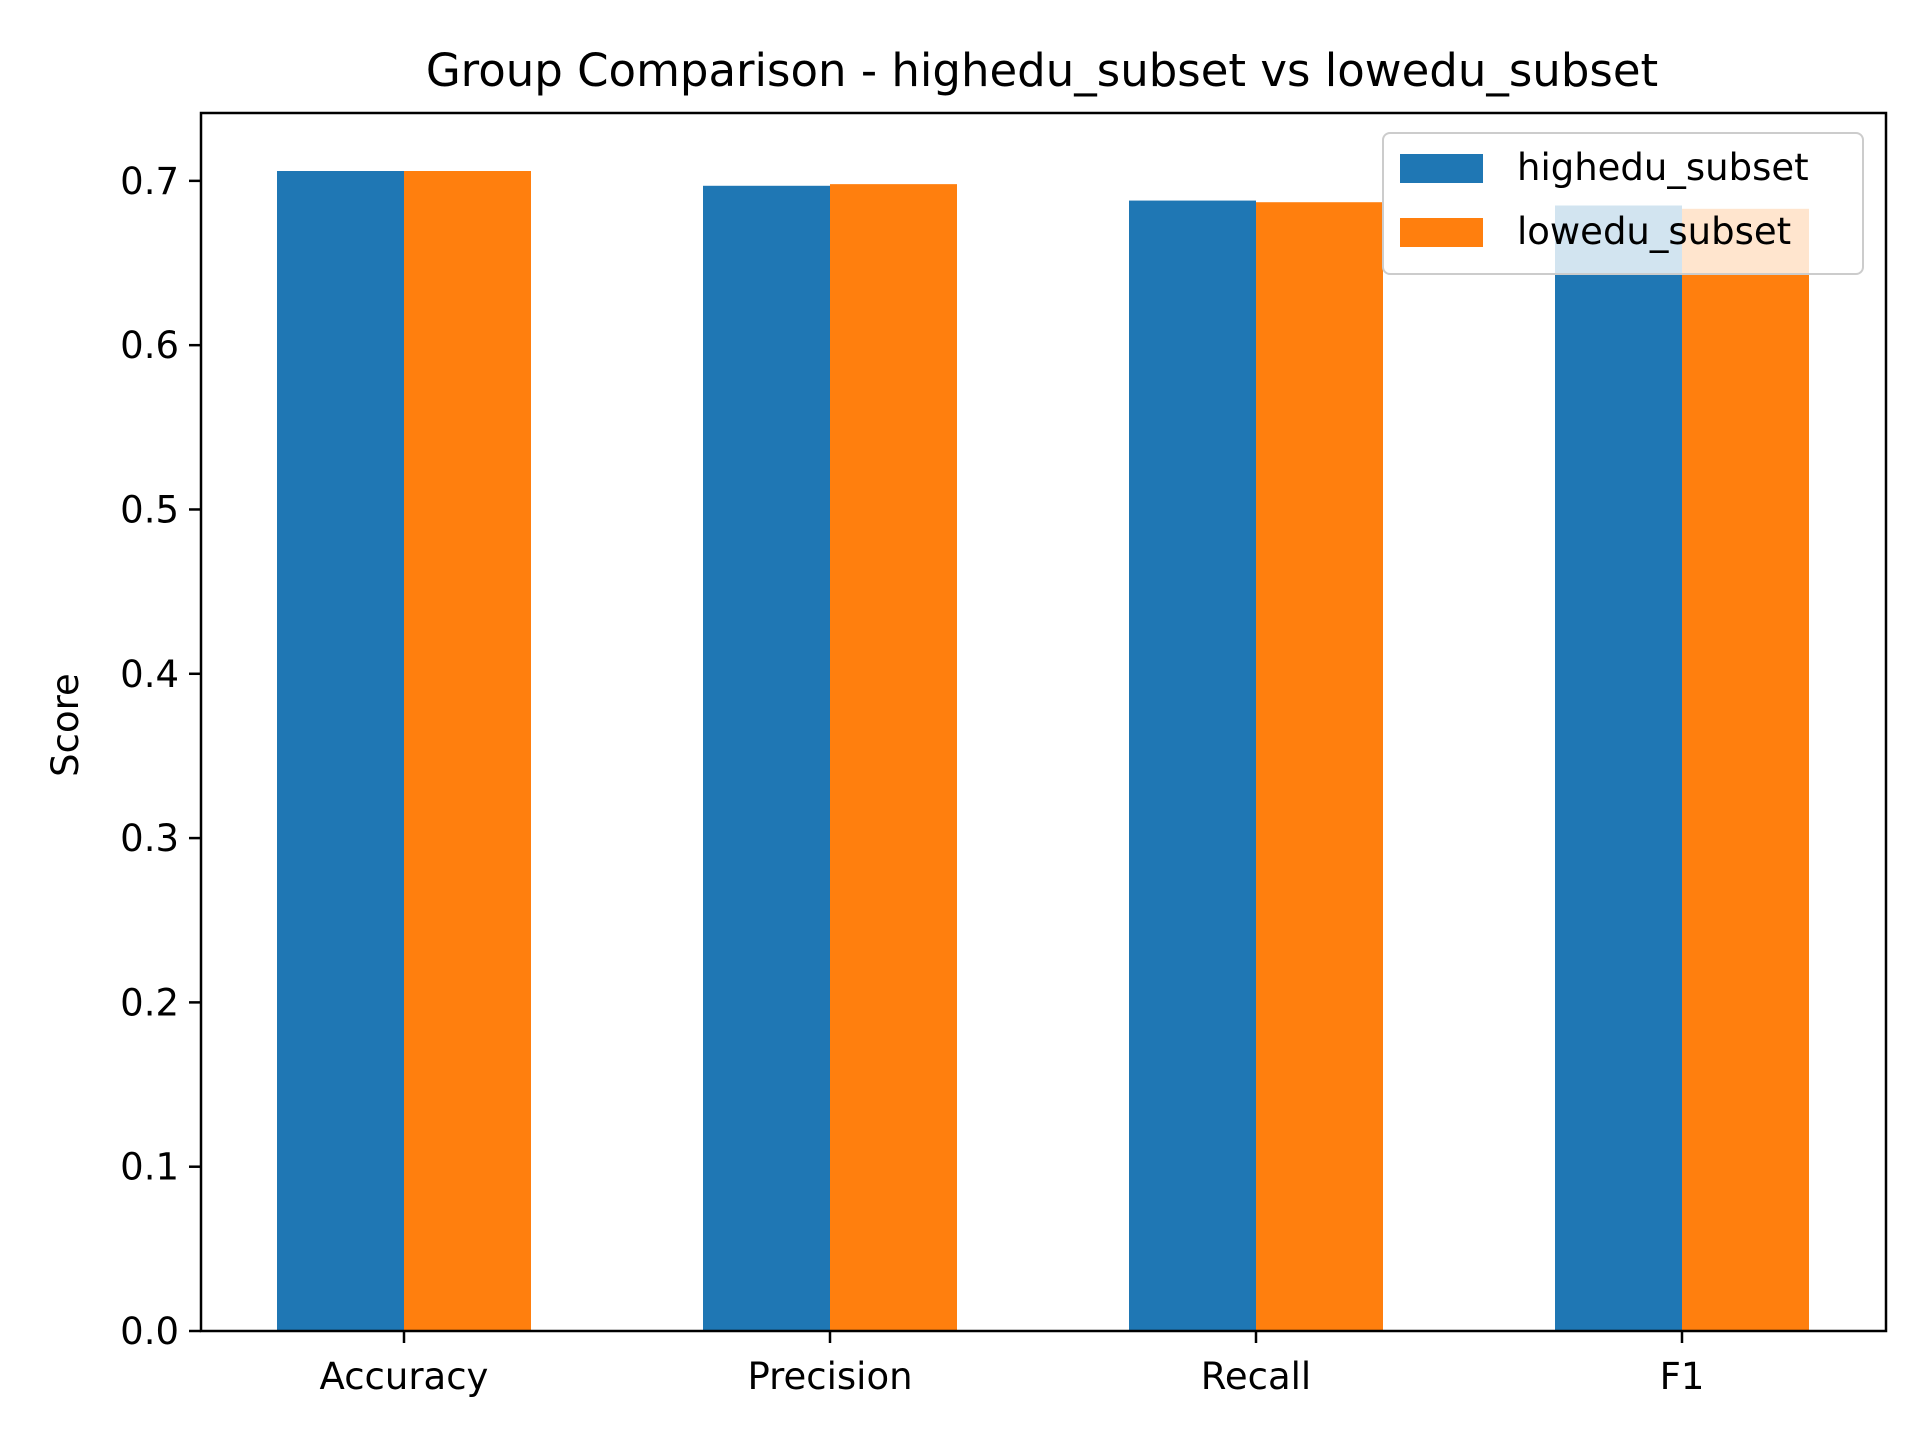  Describe the element at coordinates (1745, 769) in the screenshot. I see `bar-lowedu_subset-f1` at that location.